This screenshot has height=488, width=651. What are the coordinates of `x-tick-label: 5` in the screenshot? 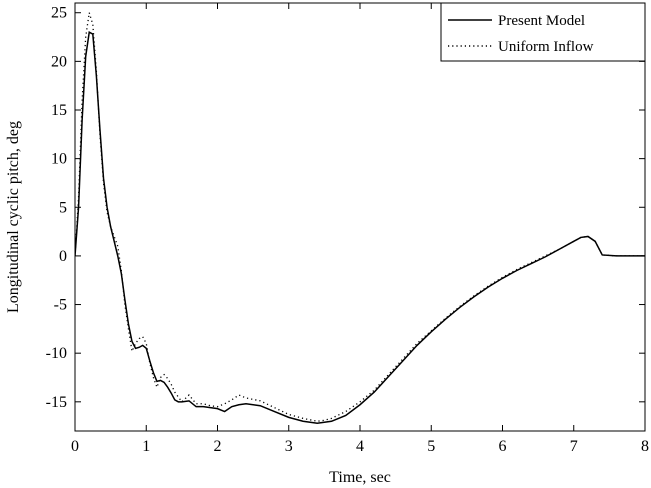 It's located at (431, 446).